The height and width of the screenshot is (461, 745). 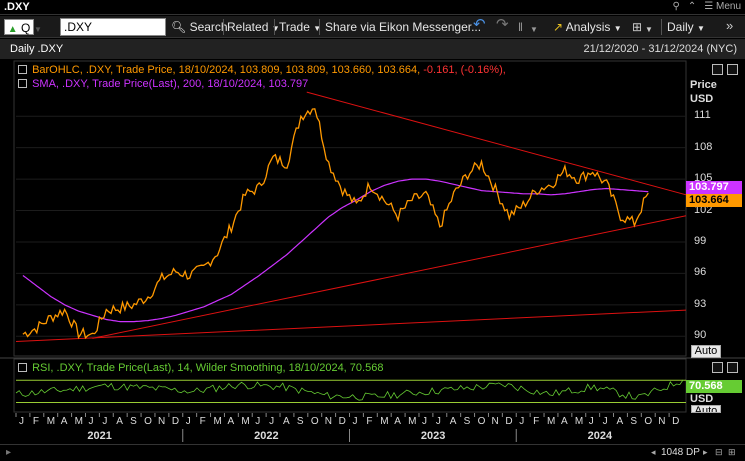 I want to click on ohlc-legend-change: -0.161, (-0.16%),, so click(x=464, y=70).